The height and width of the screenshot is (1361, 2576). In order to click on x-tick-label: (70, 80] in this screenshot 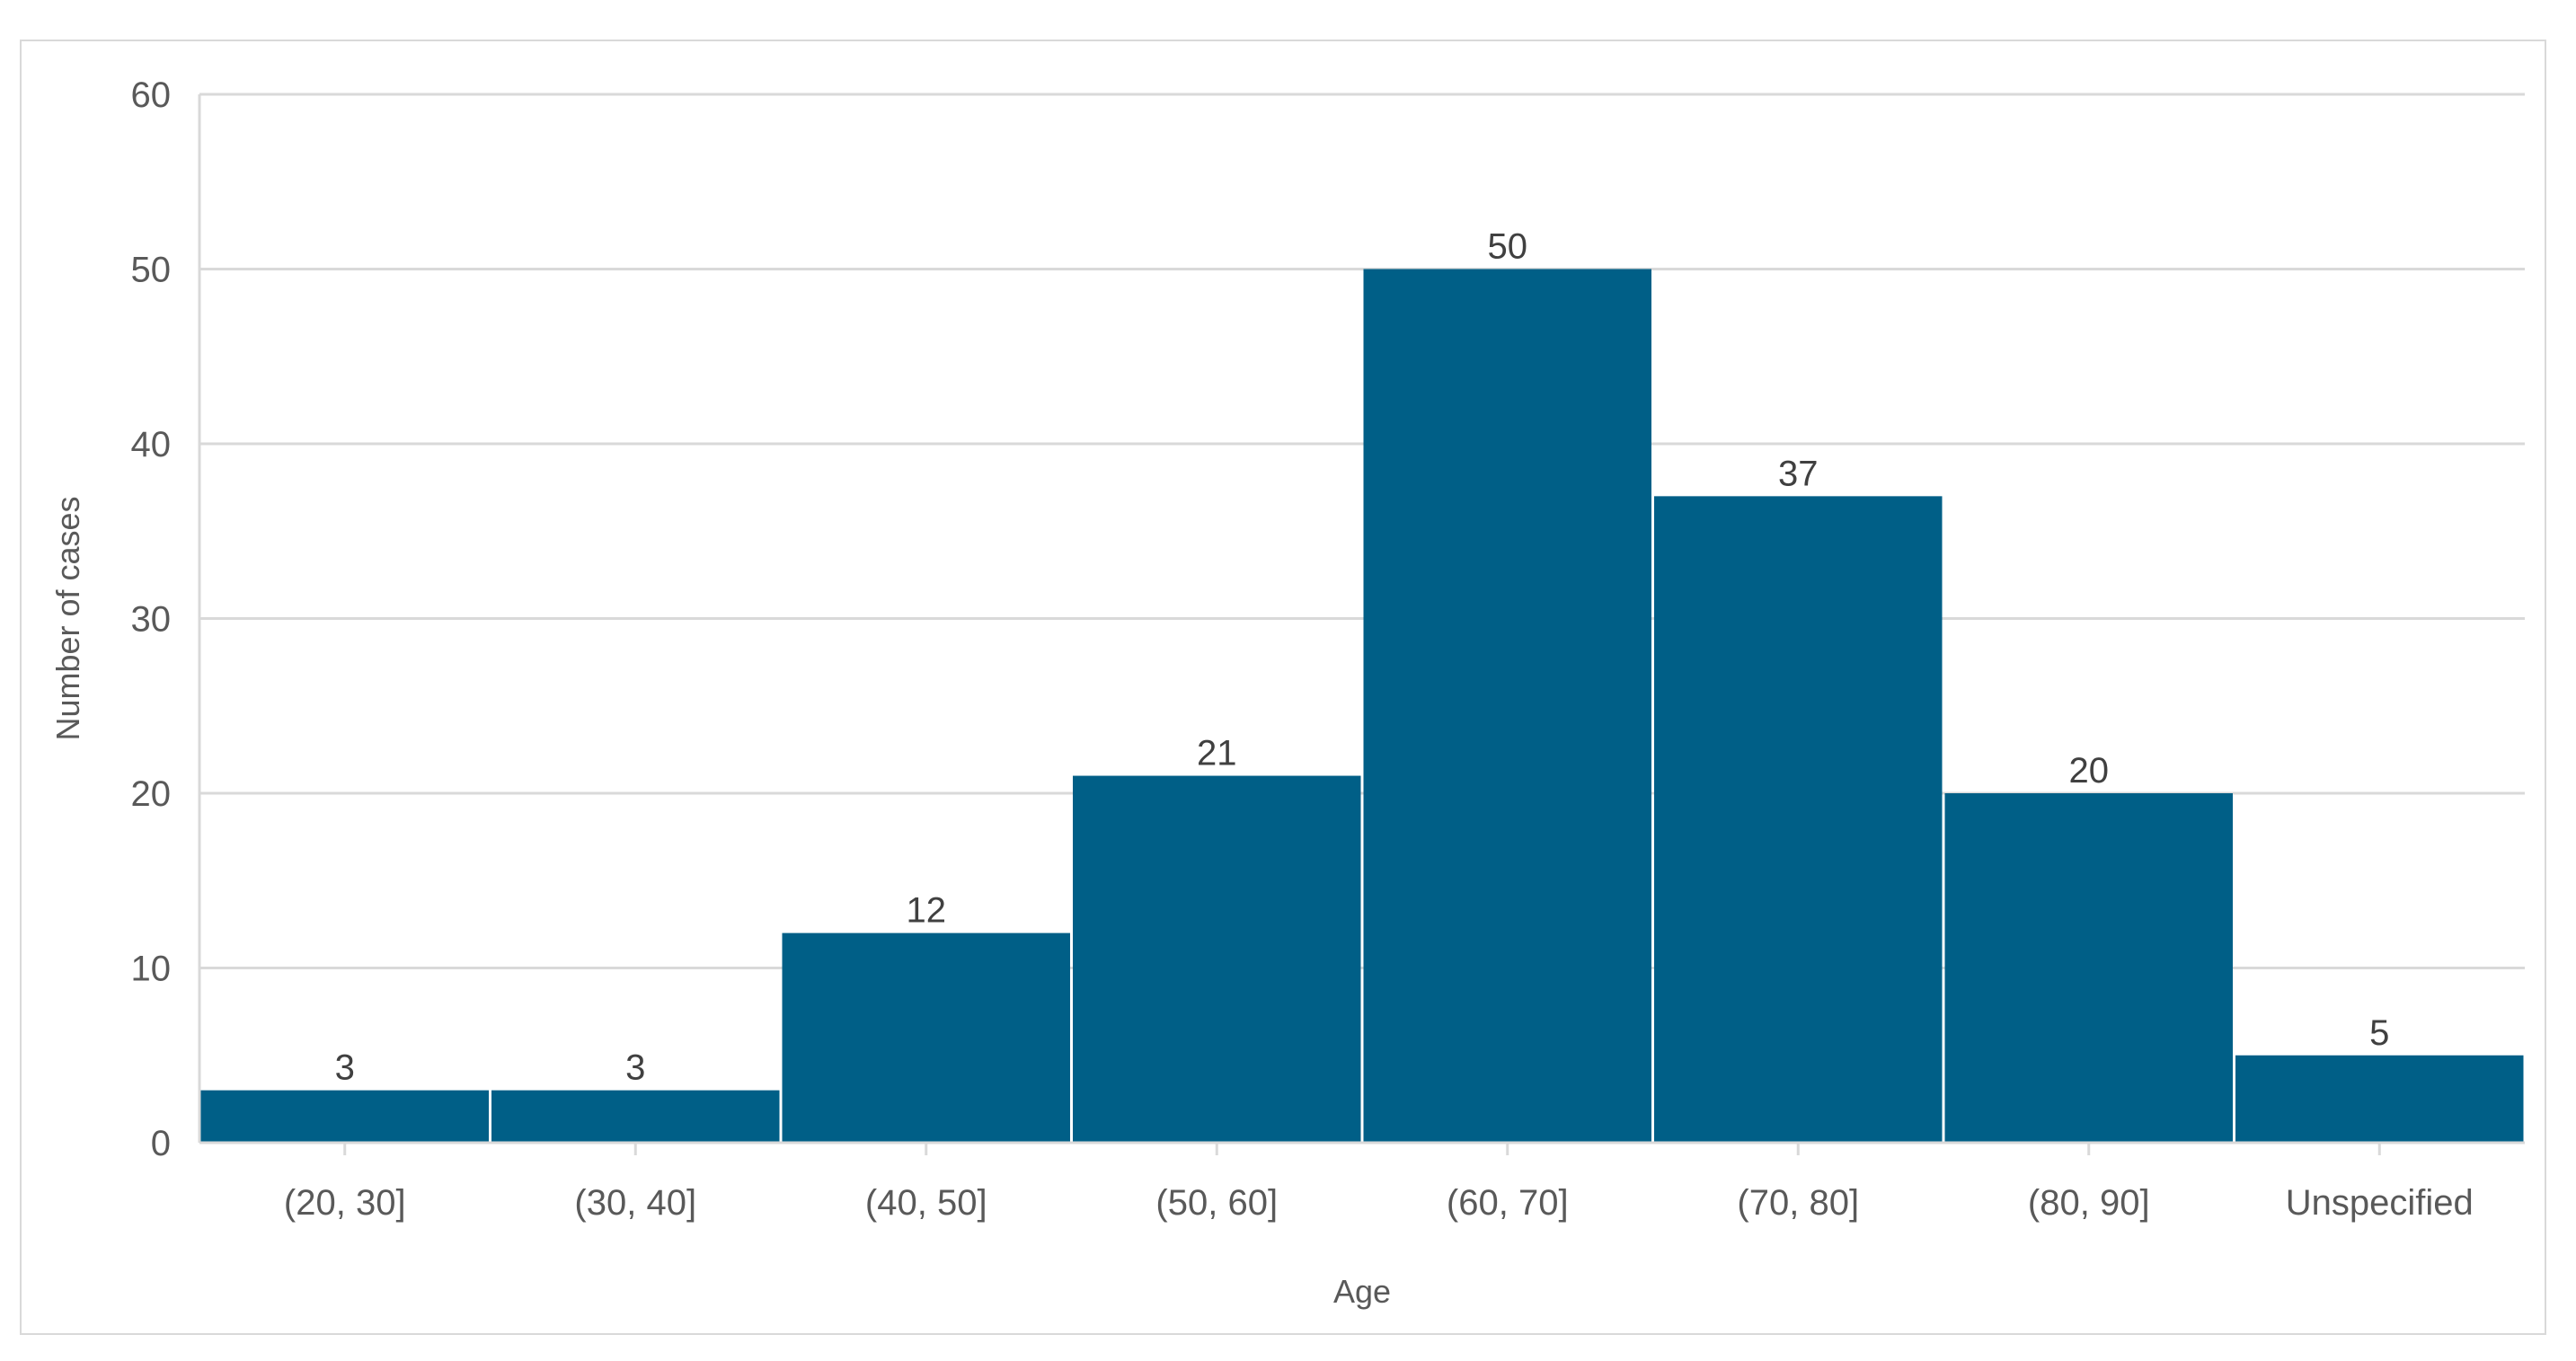, I will do `click(1798, 1203)`.